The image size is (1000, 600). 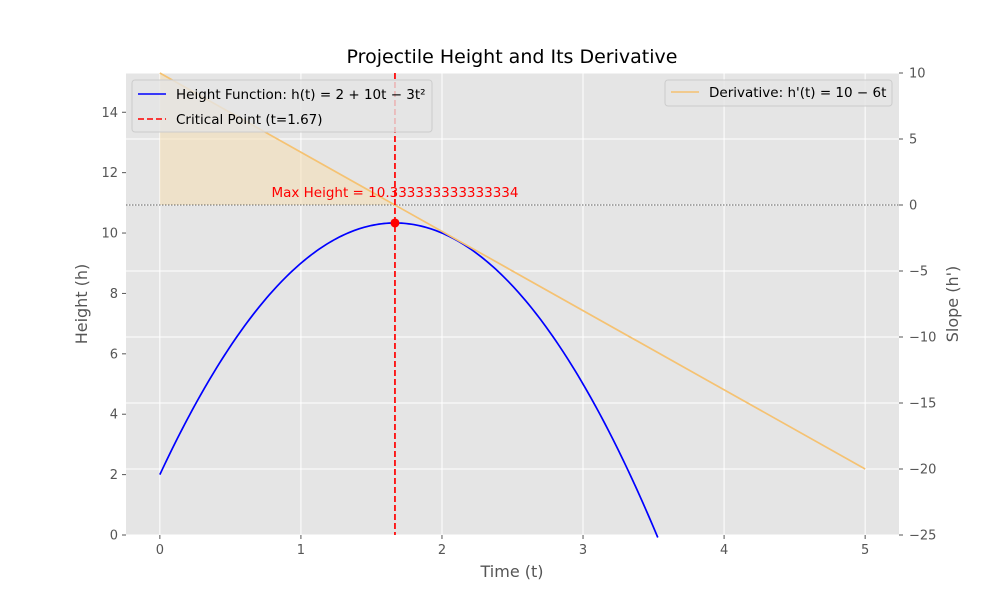 What do you see at coordinates (913, 140) in the screenshot?
I see `y-right-tick-label: 5` at bounding box center [913, 140].